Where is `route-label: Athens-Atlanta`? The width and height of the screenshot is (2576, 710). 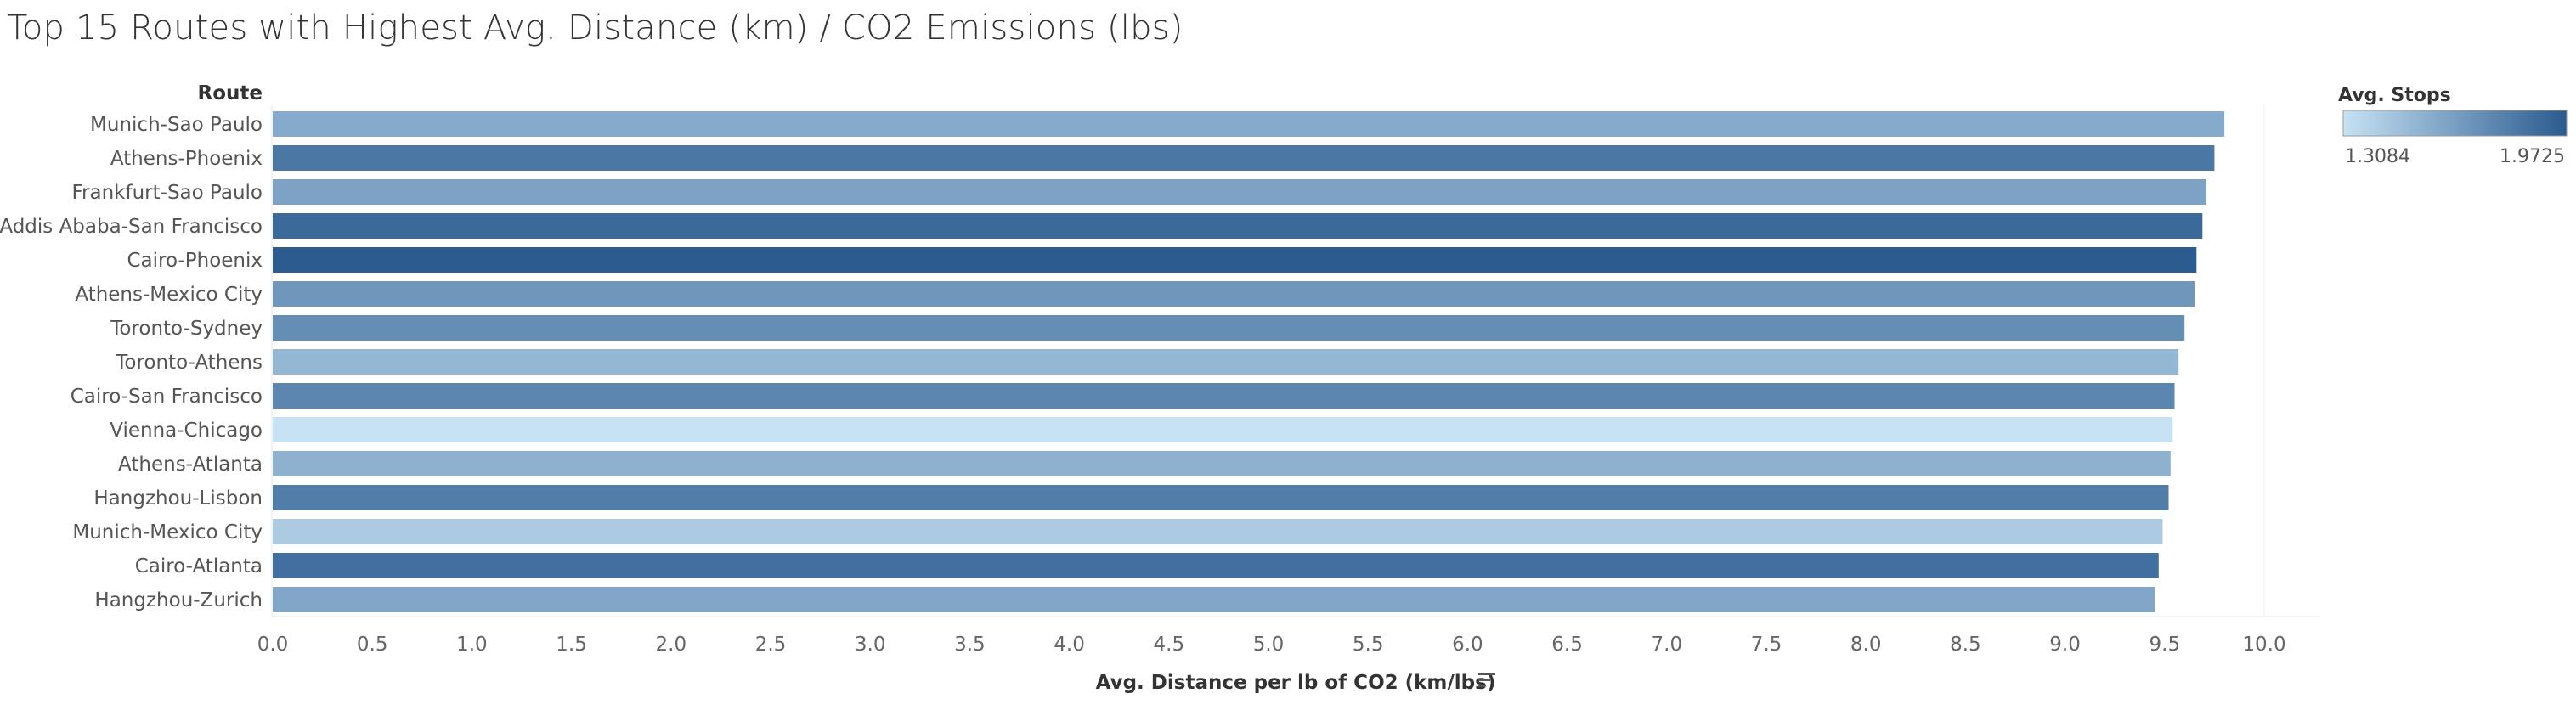
route-label: Athens-Atlanta is located at coordinates (190, 465).